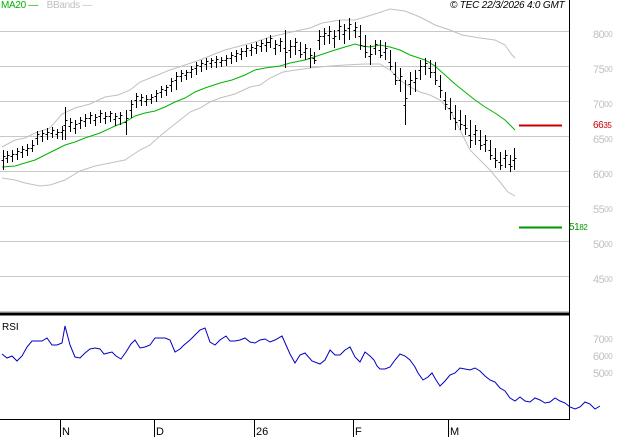 The height and width of the screenshot is (440, 627). Describe the element at coordinates (602, 125) in the screenshot. I see `resistance-label: 6635` at that location.